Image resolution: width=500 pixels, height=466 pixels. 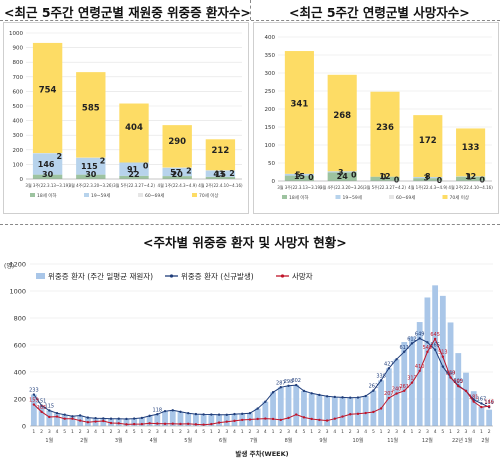 What do you see at coordinates (218, 174) in the screenshot?
I see `data-label: 43` at bounding box center [218, 174].